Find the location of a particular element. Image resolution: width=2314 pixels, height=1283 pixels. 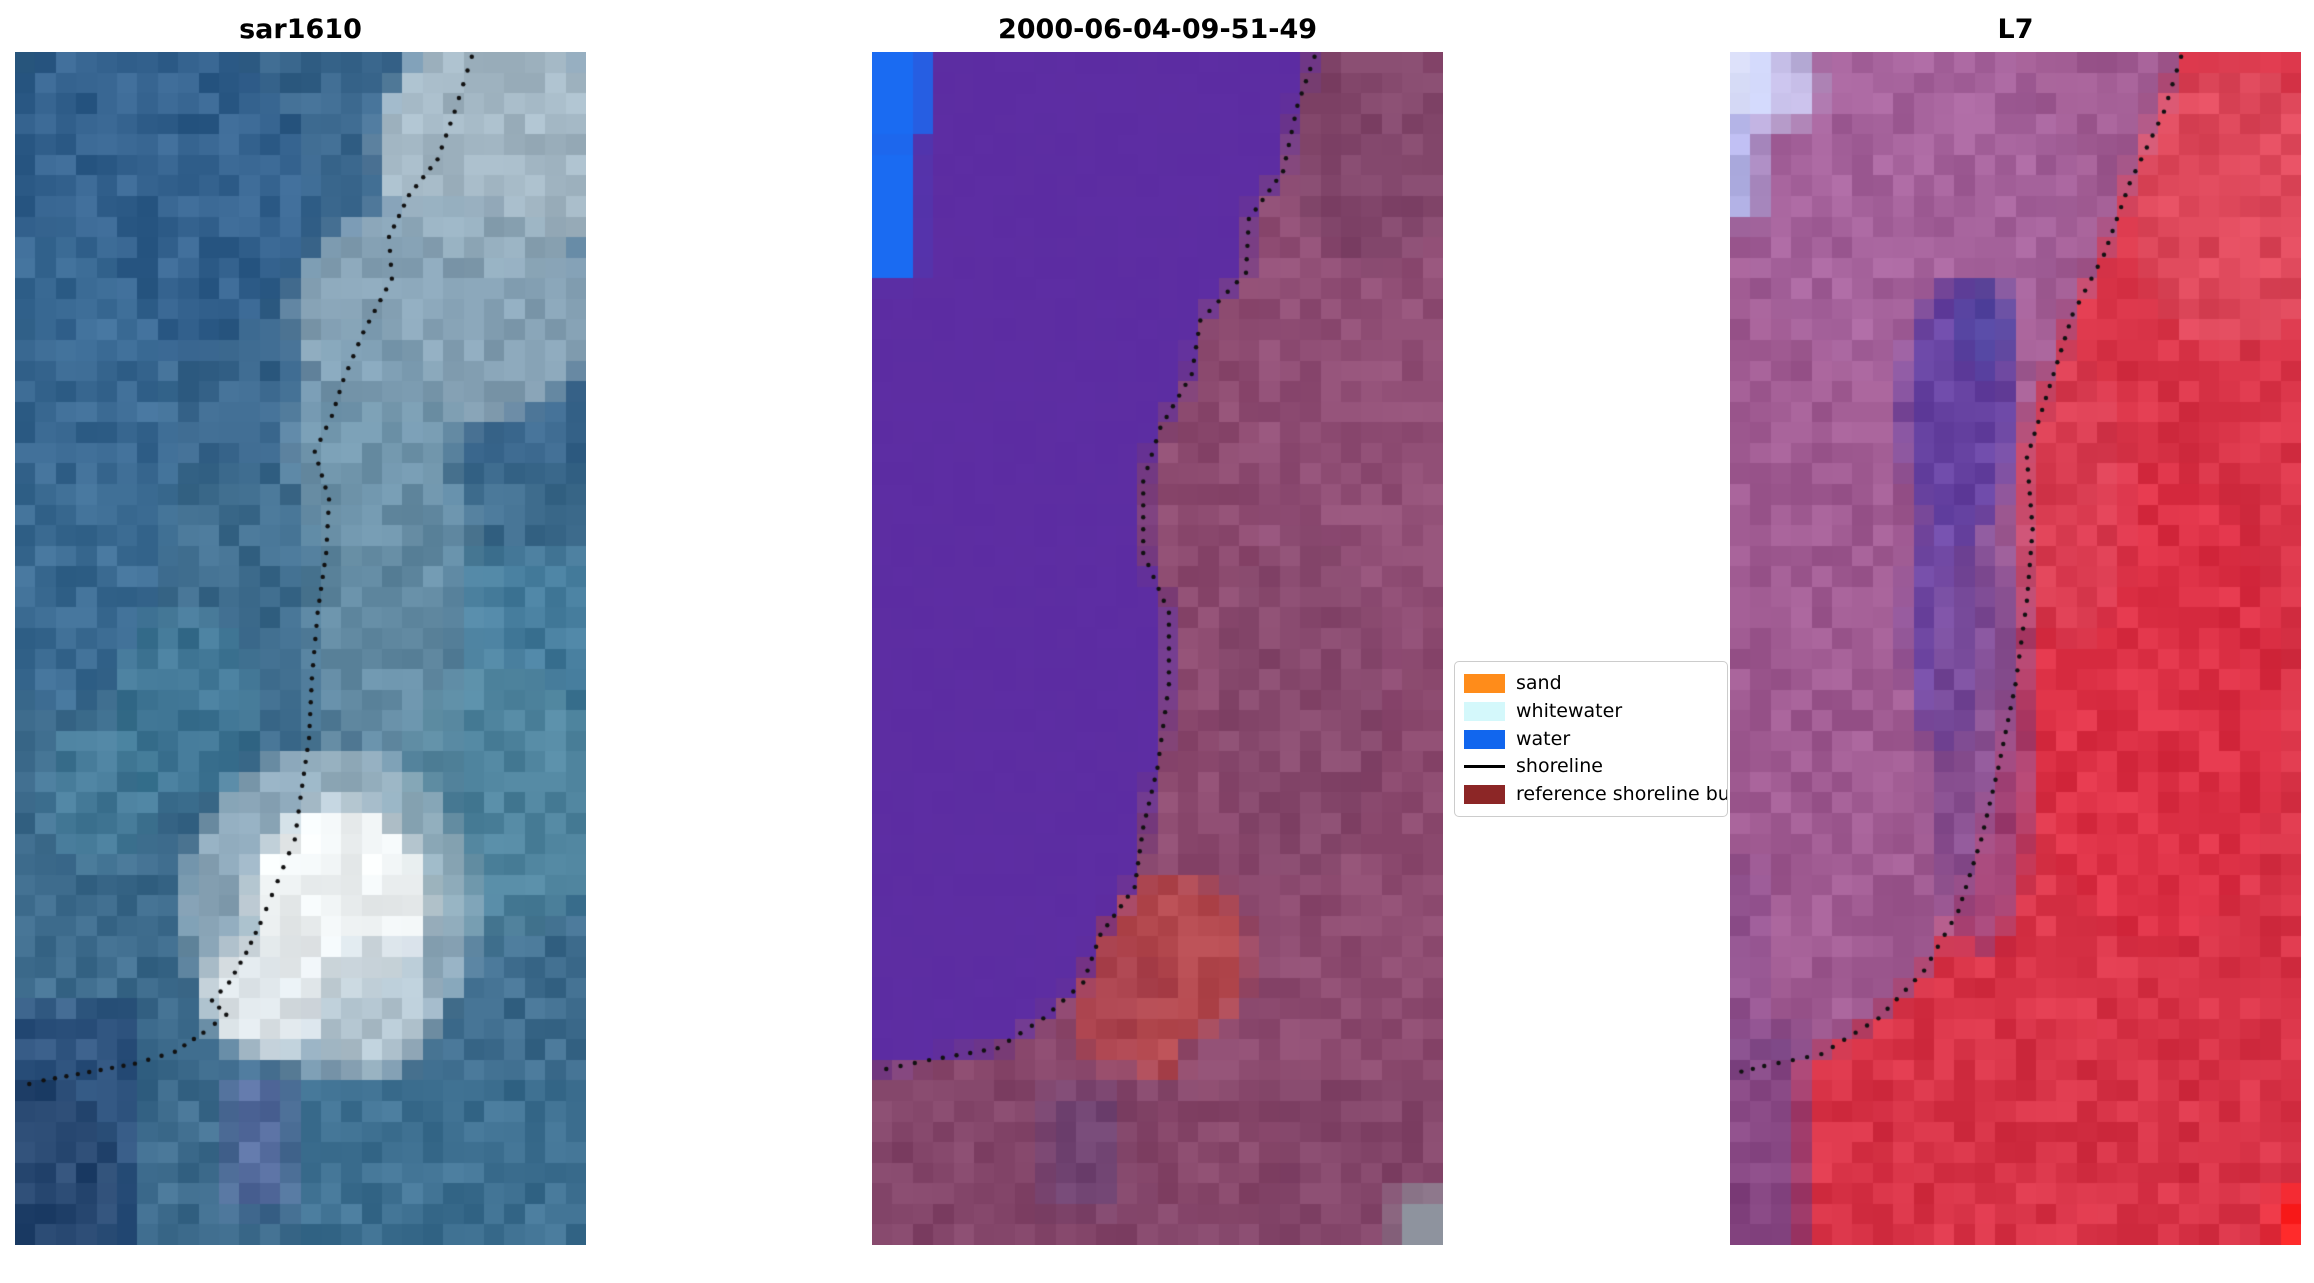

legend-item-whitewater: whitewater is located at coordinates (1595, 711).